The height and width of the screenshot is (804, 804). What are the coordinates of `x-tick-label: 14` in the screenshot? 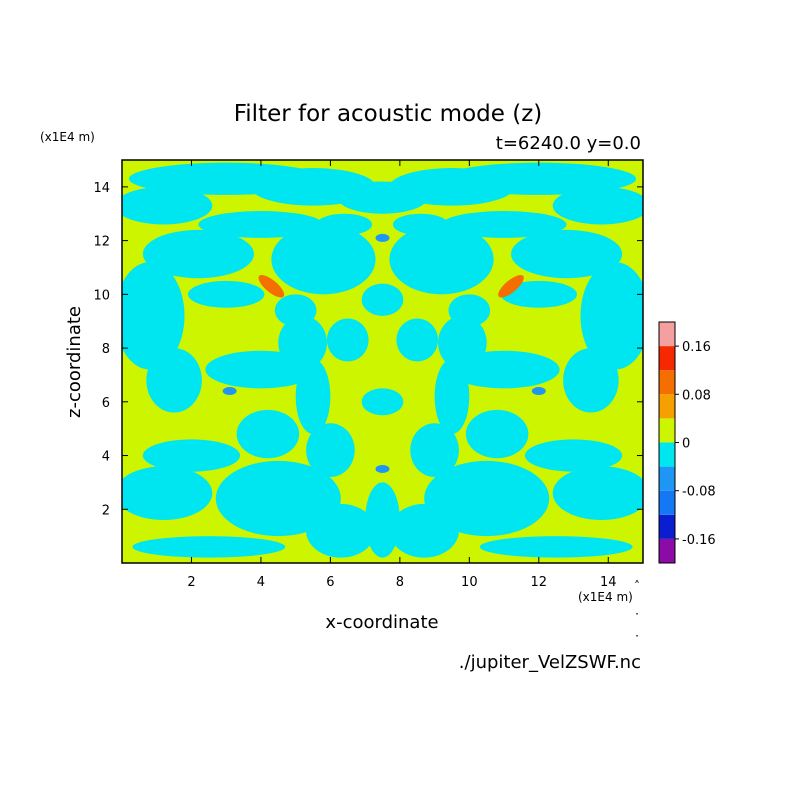 It's located at (608, 582).